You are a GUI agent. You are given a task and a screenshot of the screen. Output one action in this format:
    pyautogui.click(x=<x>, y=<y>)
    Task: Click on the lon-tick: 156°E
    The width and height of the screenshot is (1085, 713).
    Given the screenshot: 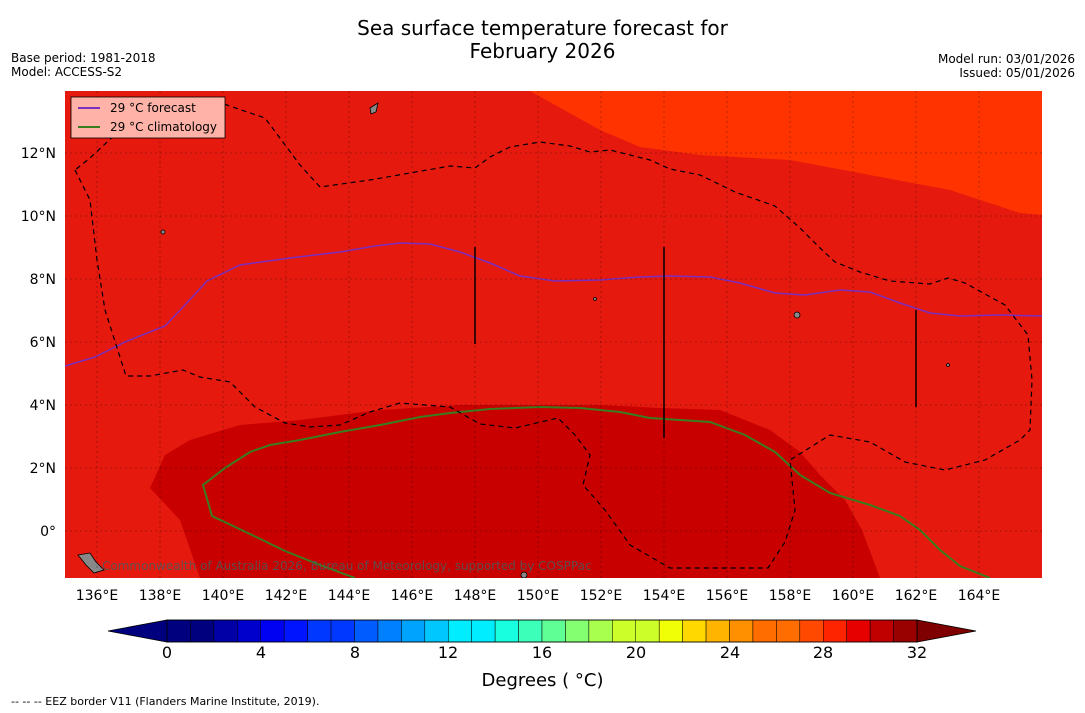 What is the action you would take?
    pyautogui.click(x=727, y=596)
    